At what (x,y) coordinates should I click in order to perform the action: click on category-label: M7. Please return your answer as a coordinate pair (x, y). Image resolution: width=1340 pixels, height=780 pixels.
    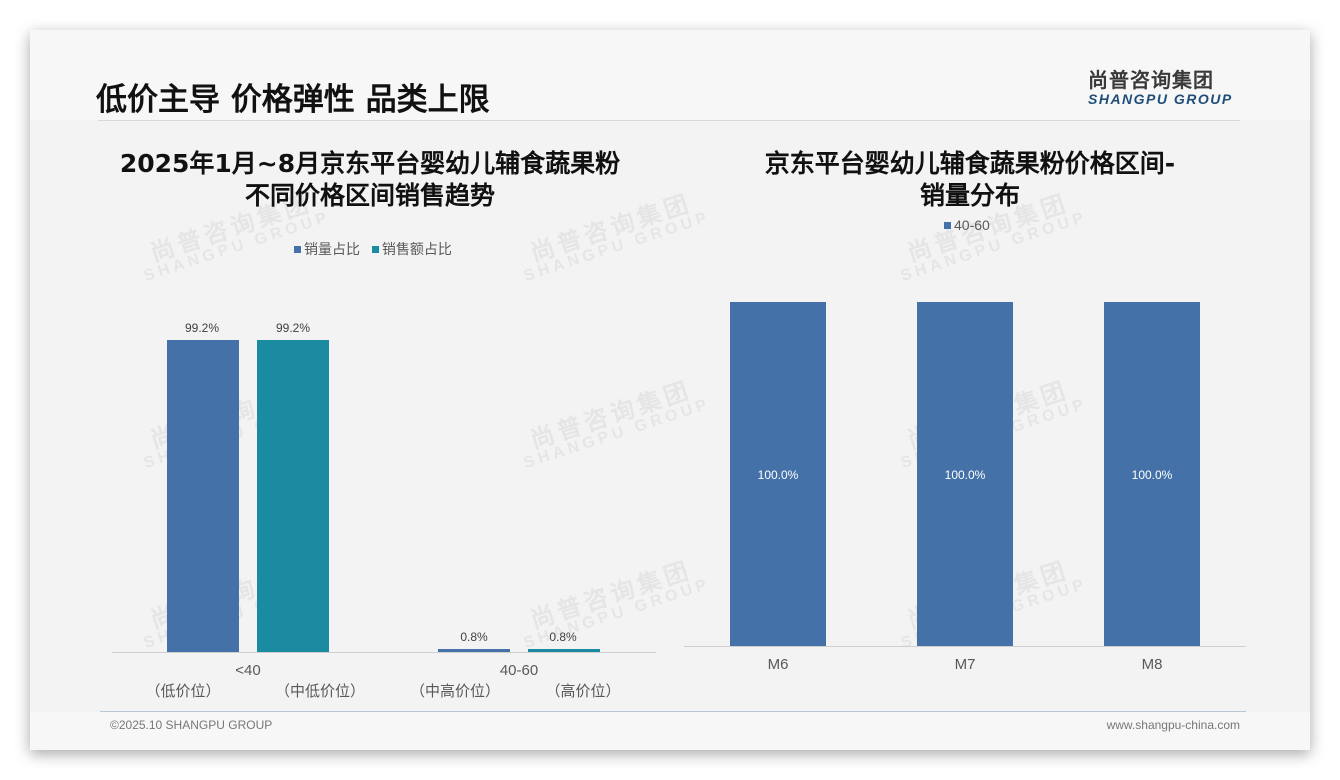
    Looking at the image, I should click on (965, 664).